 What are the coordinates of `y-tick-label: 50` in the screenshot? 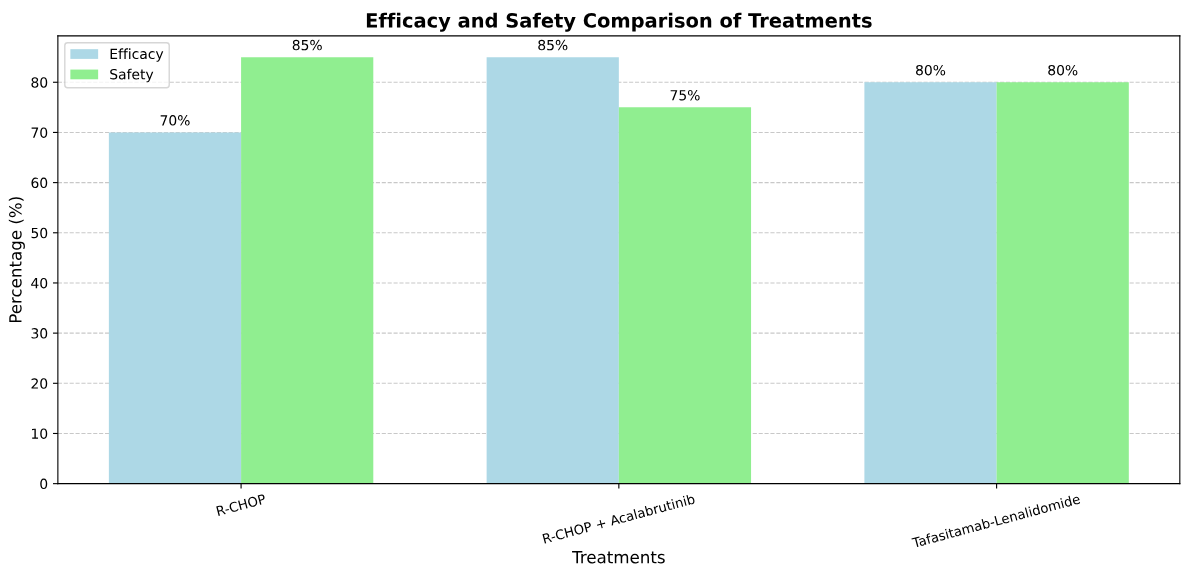 It's located at (39, 233).